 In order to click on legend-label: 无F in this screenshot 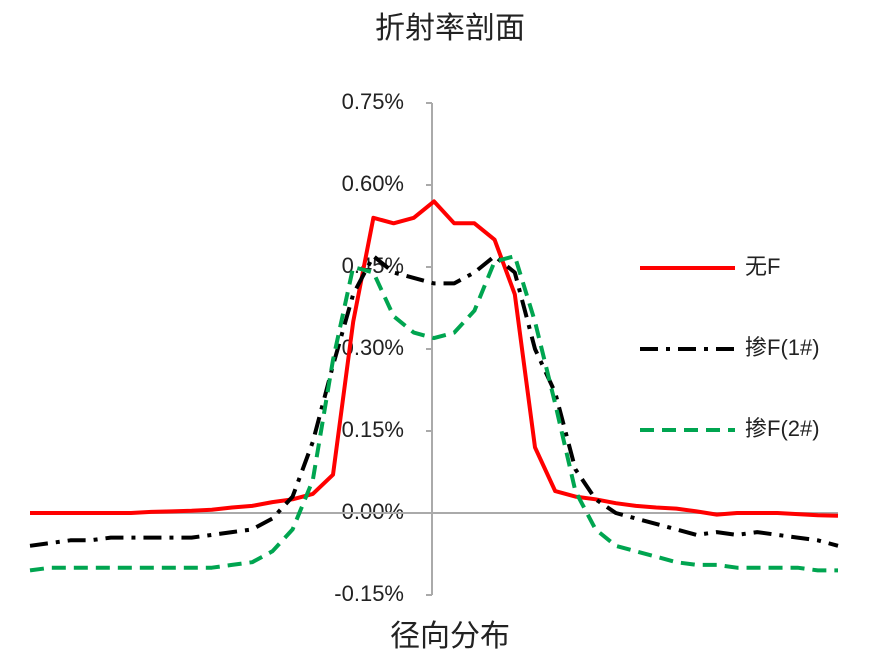, I will do `click(762, 266)`.